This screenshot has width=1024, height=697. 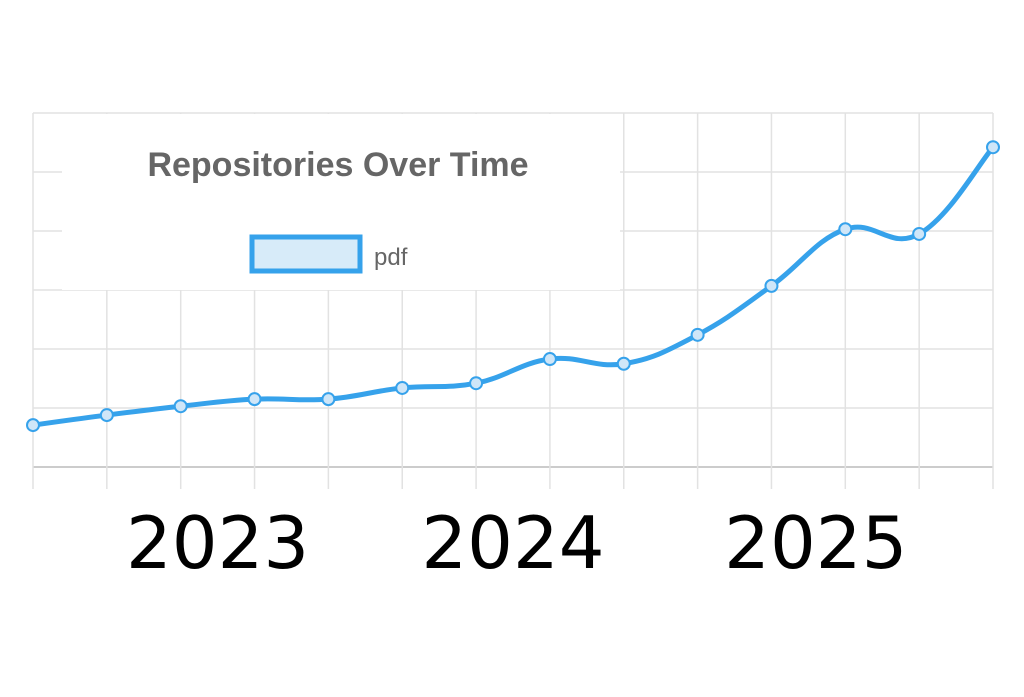 I want to click on x-tick-label: 2024, so click(x=512, y=543).